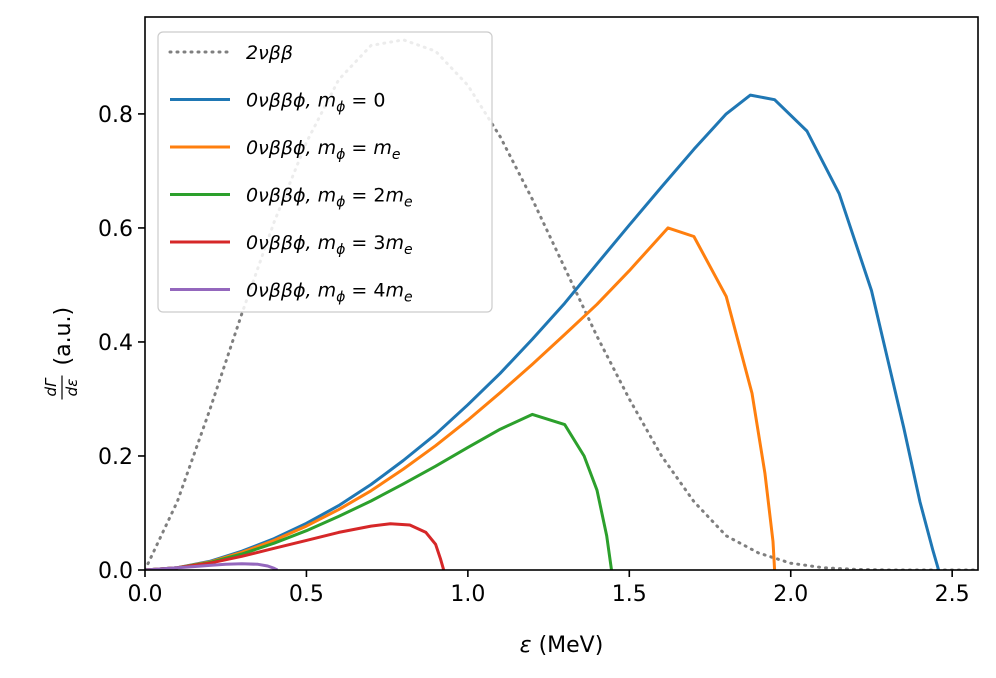  Describe the element at coordinates (115, 457) in the screenshot. I see `y-tick-label: 0.2` at that location.